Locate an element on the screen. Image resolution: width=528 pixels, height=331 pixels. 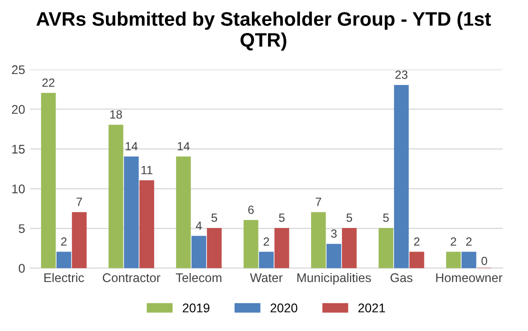
chart-title: AVRs Submitted by Stakeholder Group - YTD (1st QTR) is located at coordinates (263, 31).